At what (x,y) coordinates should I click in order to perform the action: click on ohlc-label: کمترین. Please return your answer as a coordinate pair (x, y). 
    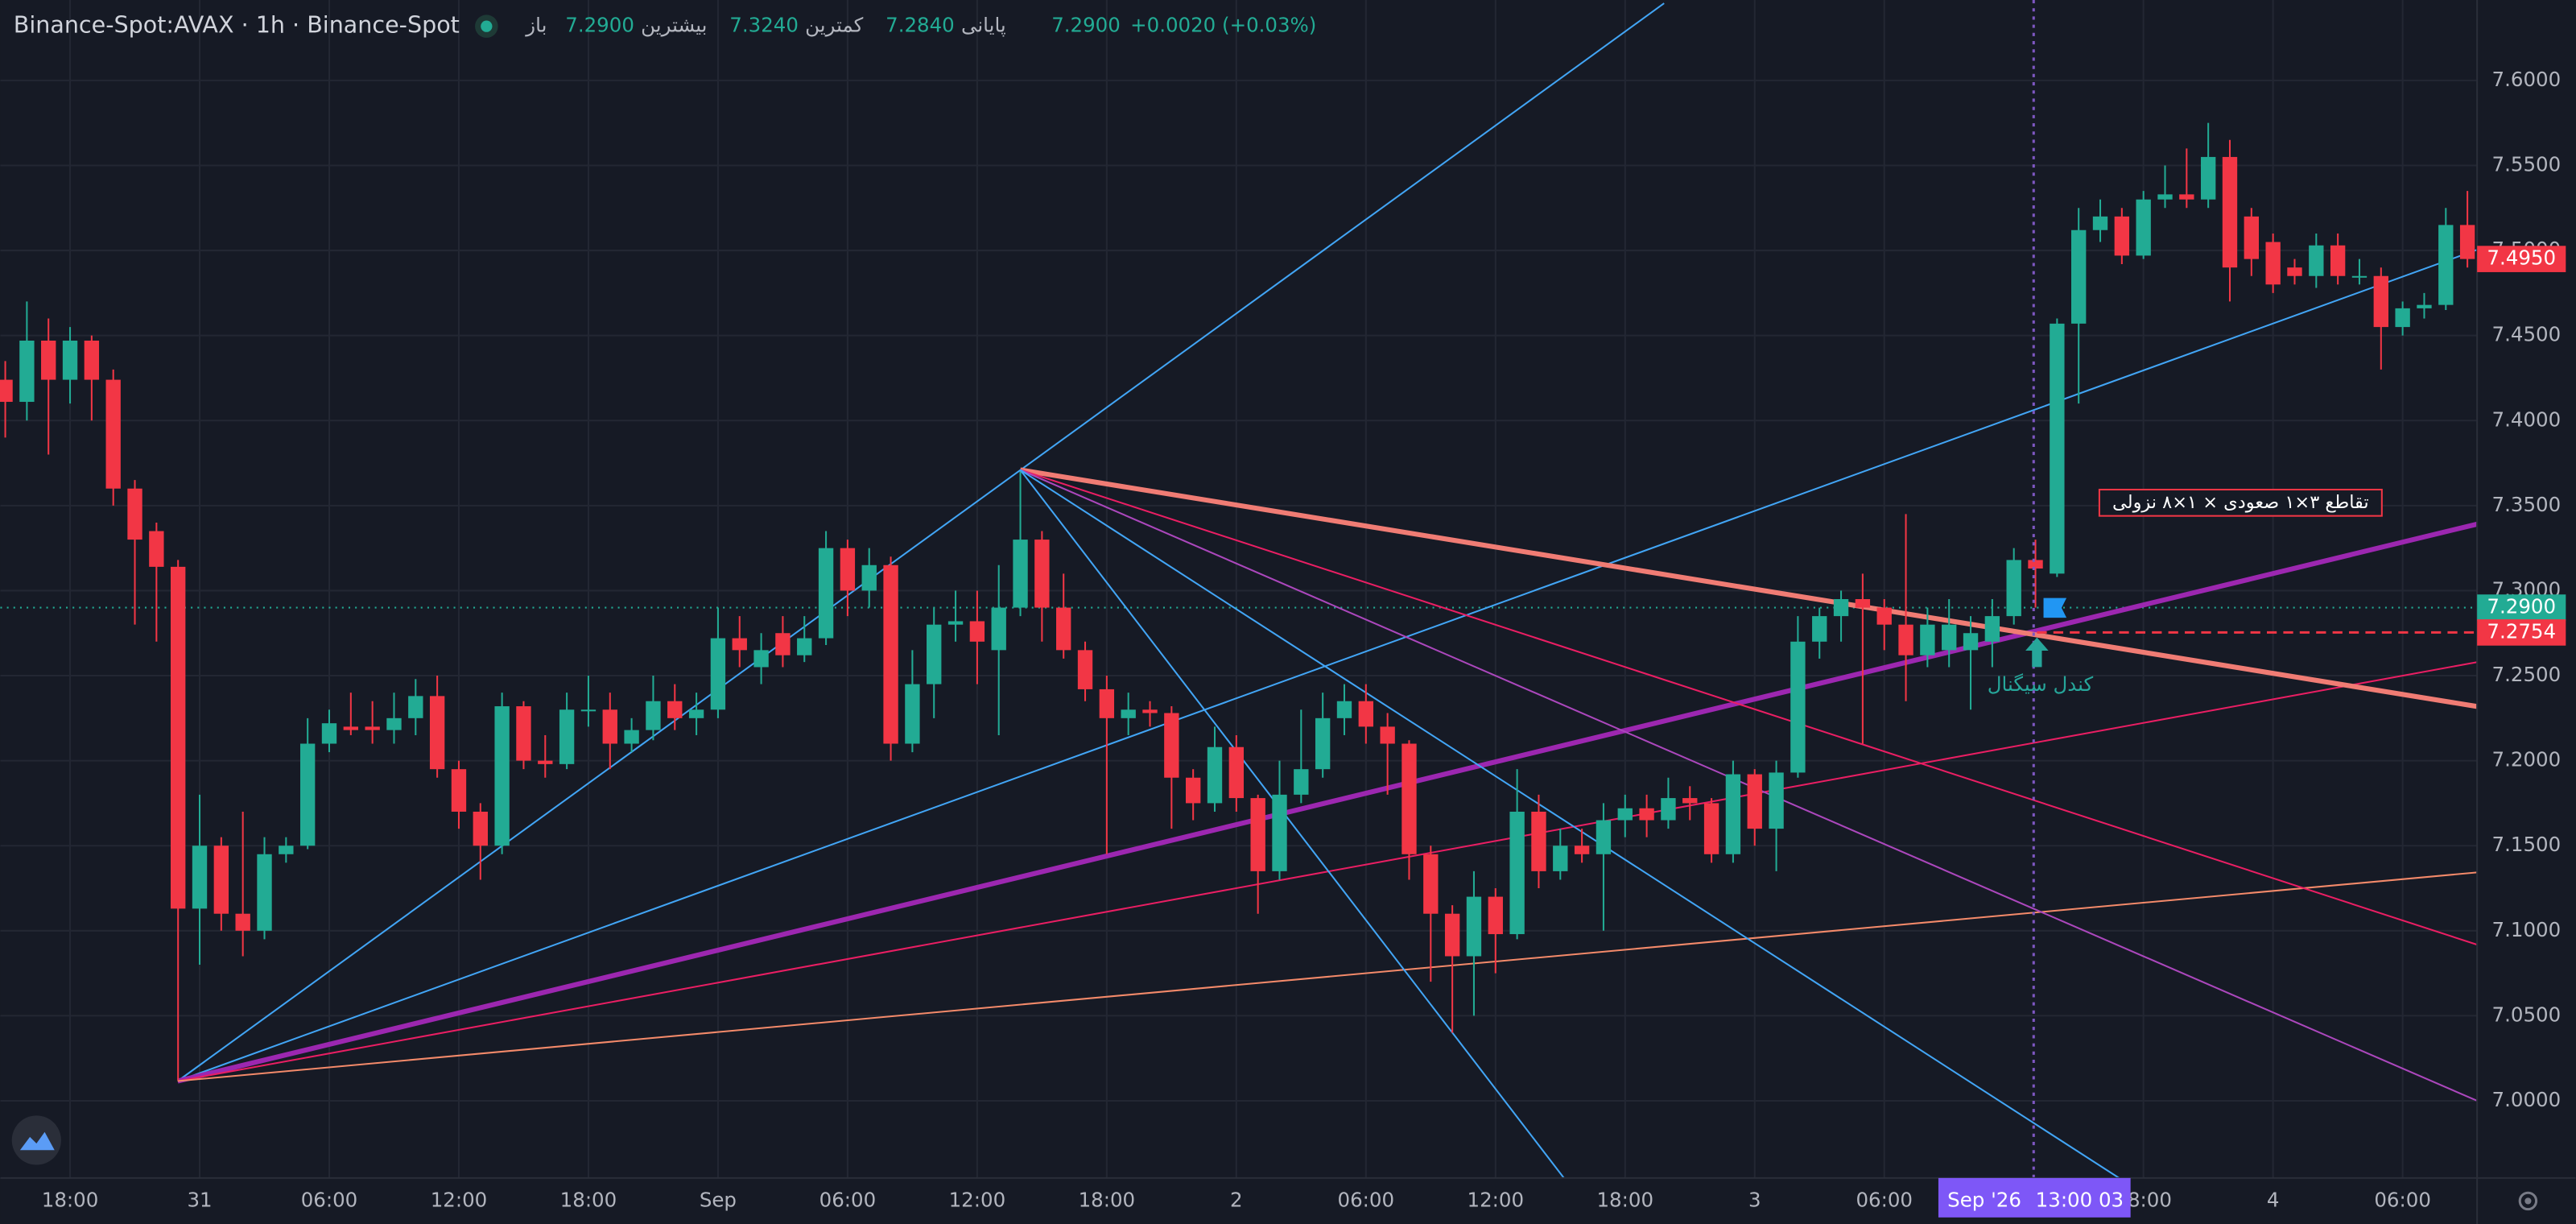
    Looking at the image, I should click on (834, 25).